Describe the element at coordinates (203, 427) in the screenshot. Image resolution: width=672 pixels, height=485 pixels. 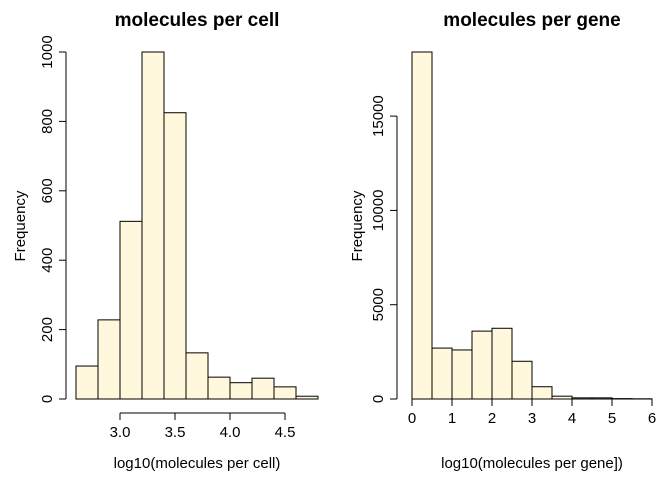
I see `x-axis: 3.0 3.5 4.0 4.5` at that location.